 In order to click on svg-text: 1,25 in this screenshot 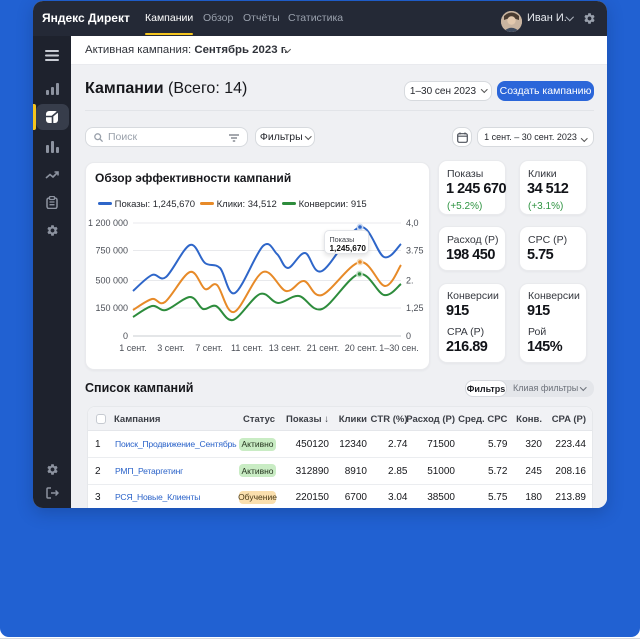, I will do `click(415, 308)`.